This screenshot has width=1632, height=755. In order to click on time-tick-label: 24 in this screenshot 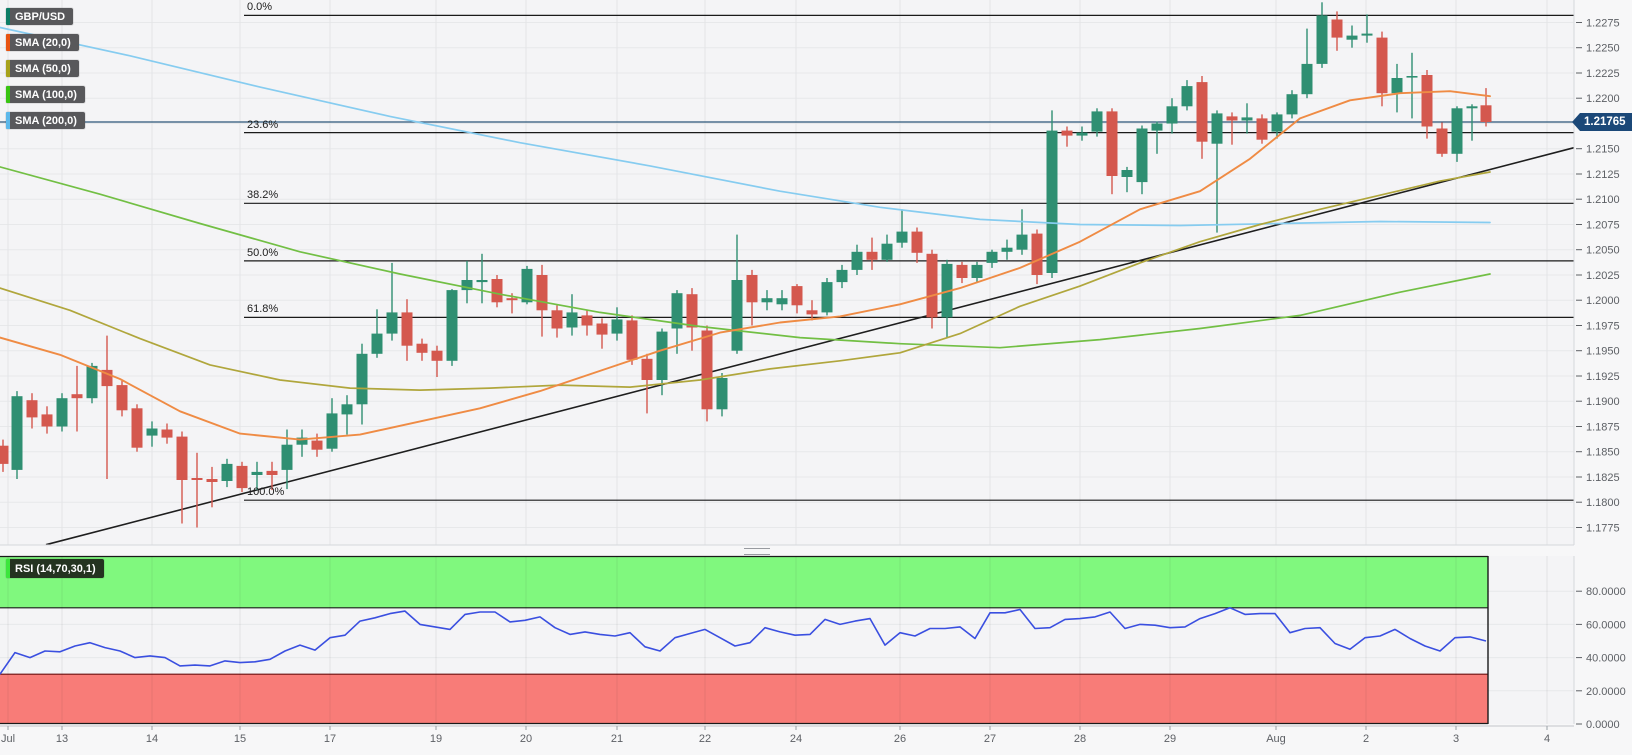, I will do `click(796, 739)`.